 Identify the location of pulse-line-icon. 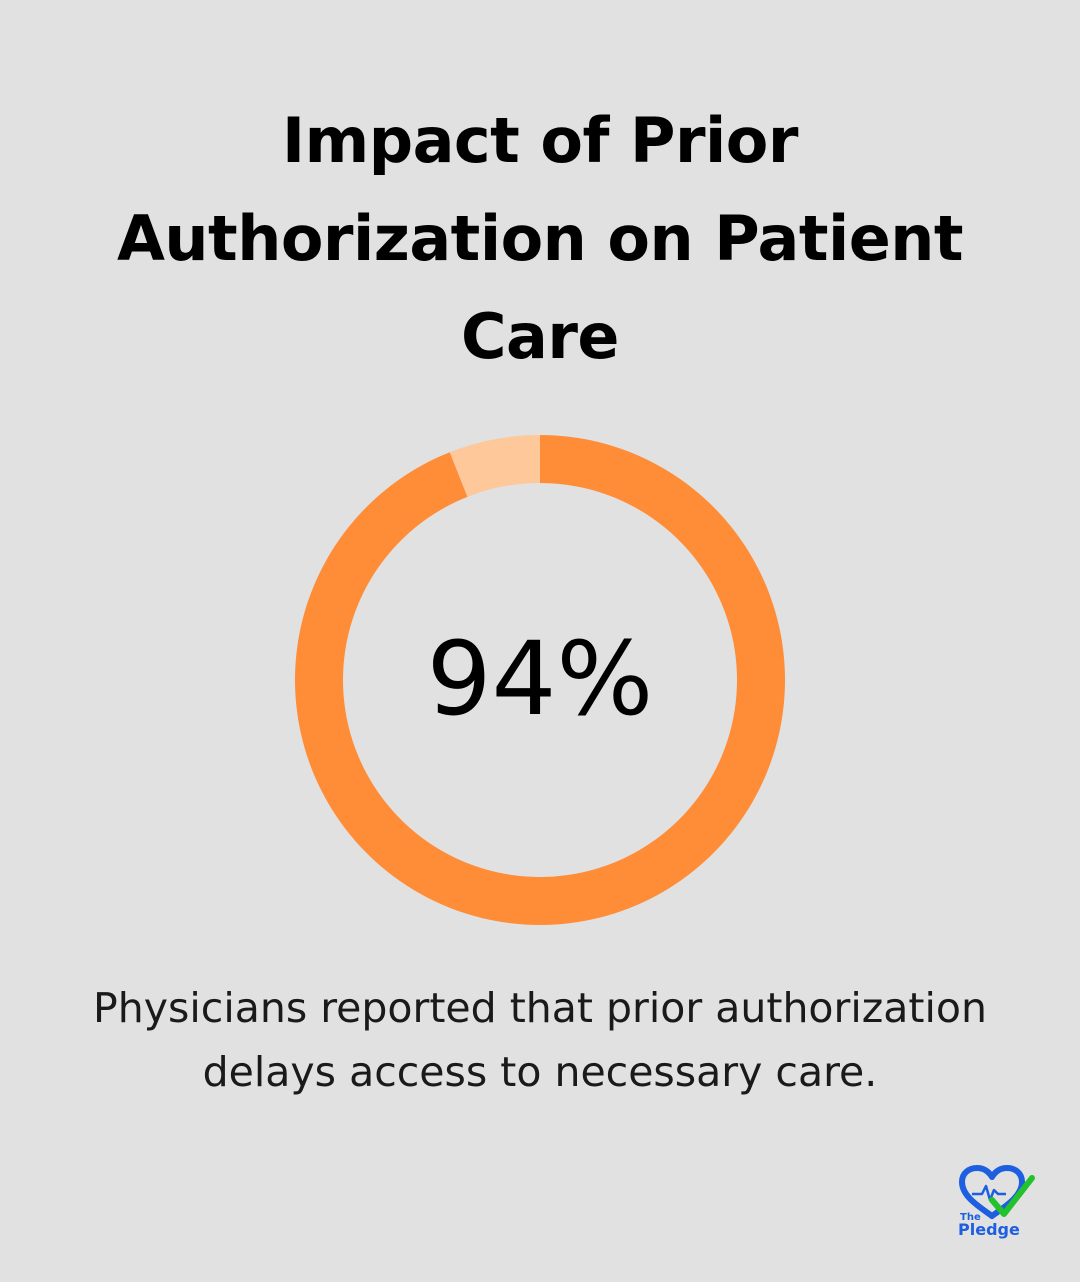
(989, 1193).